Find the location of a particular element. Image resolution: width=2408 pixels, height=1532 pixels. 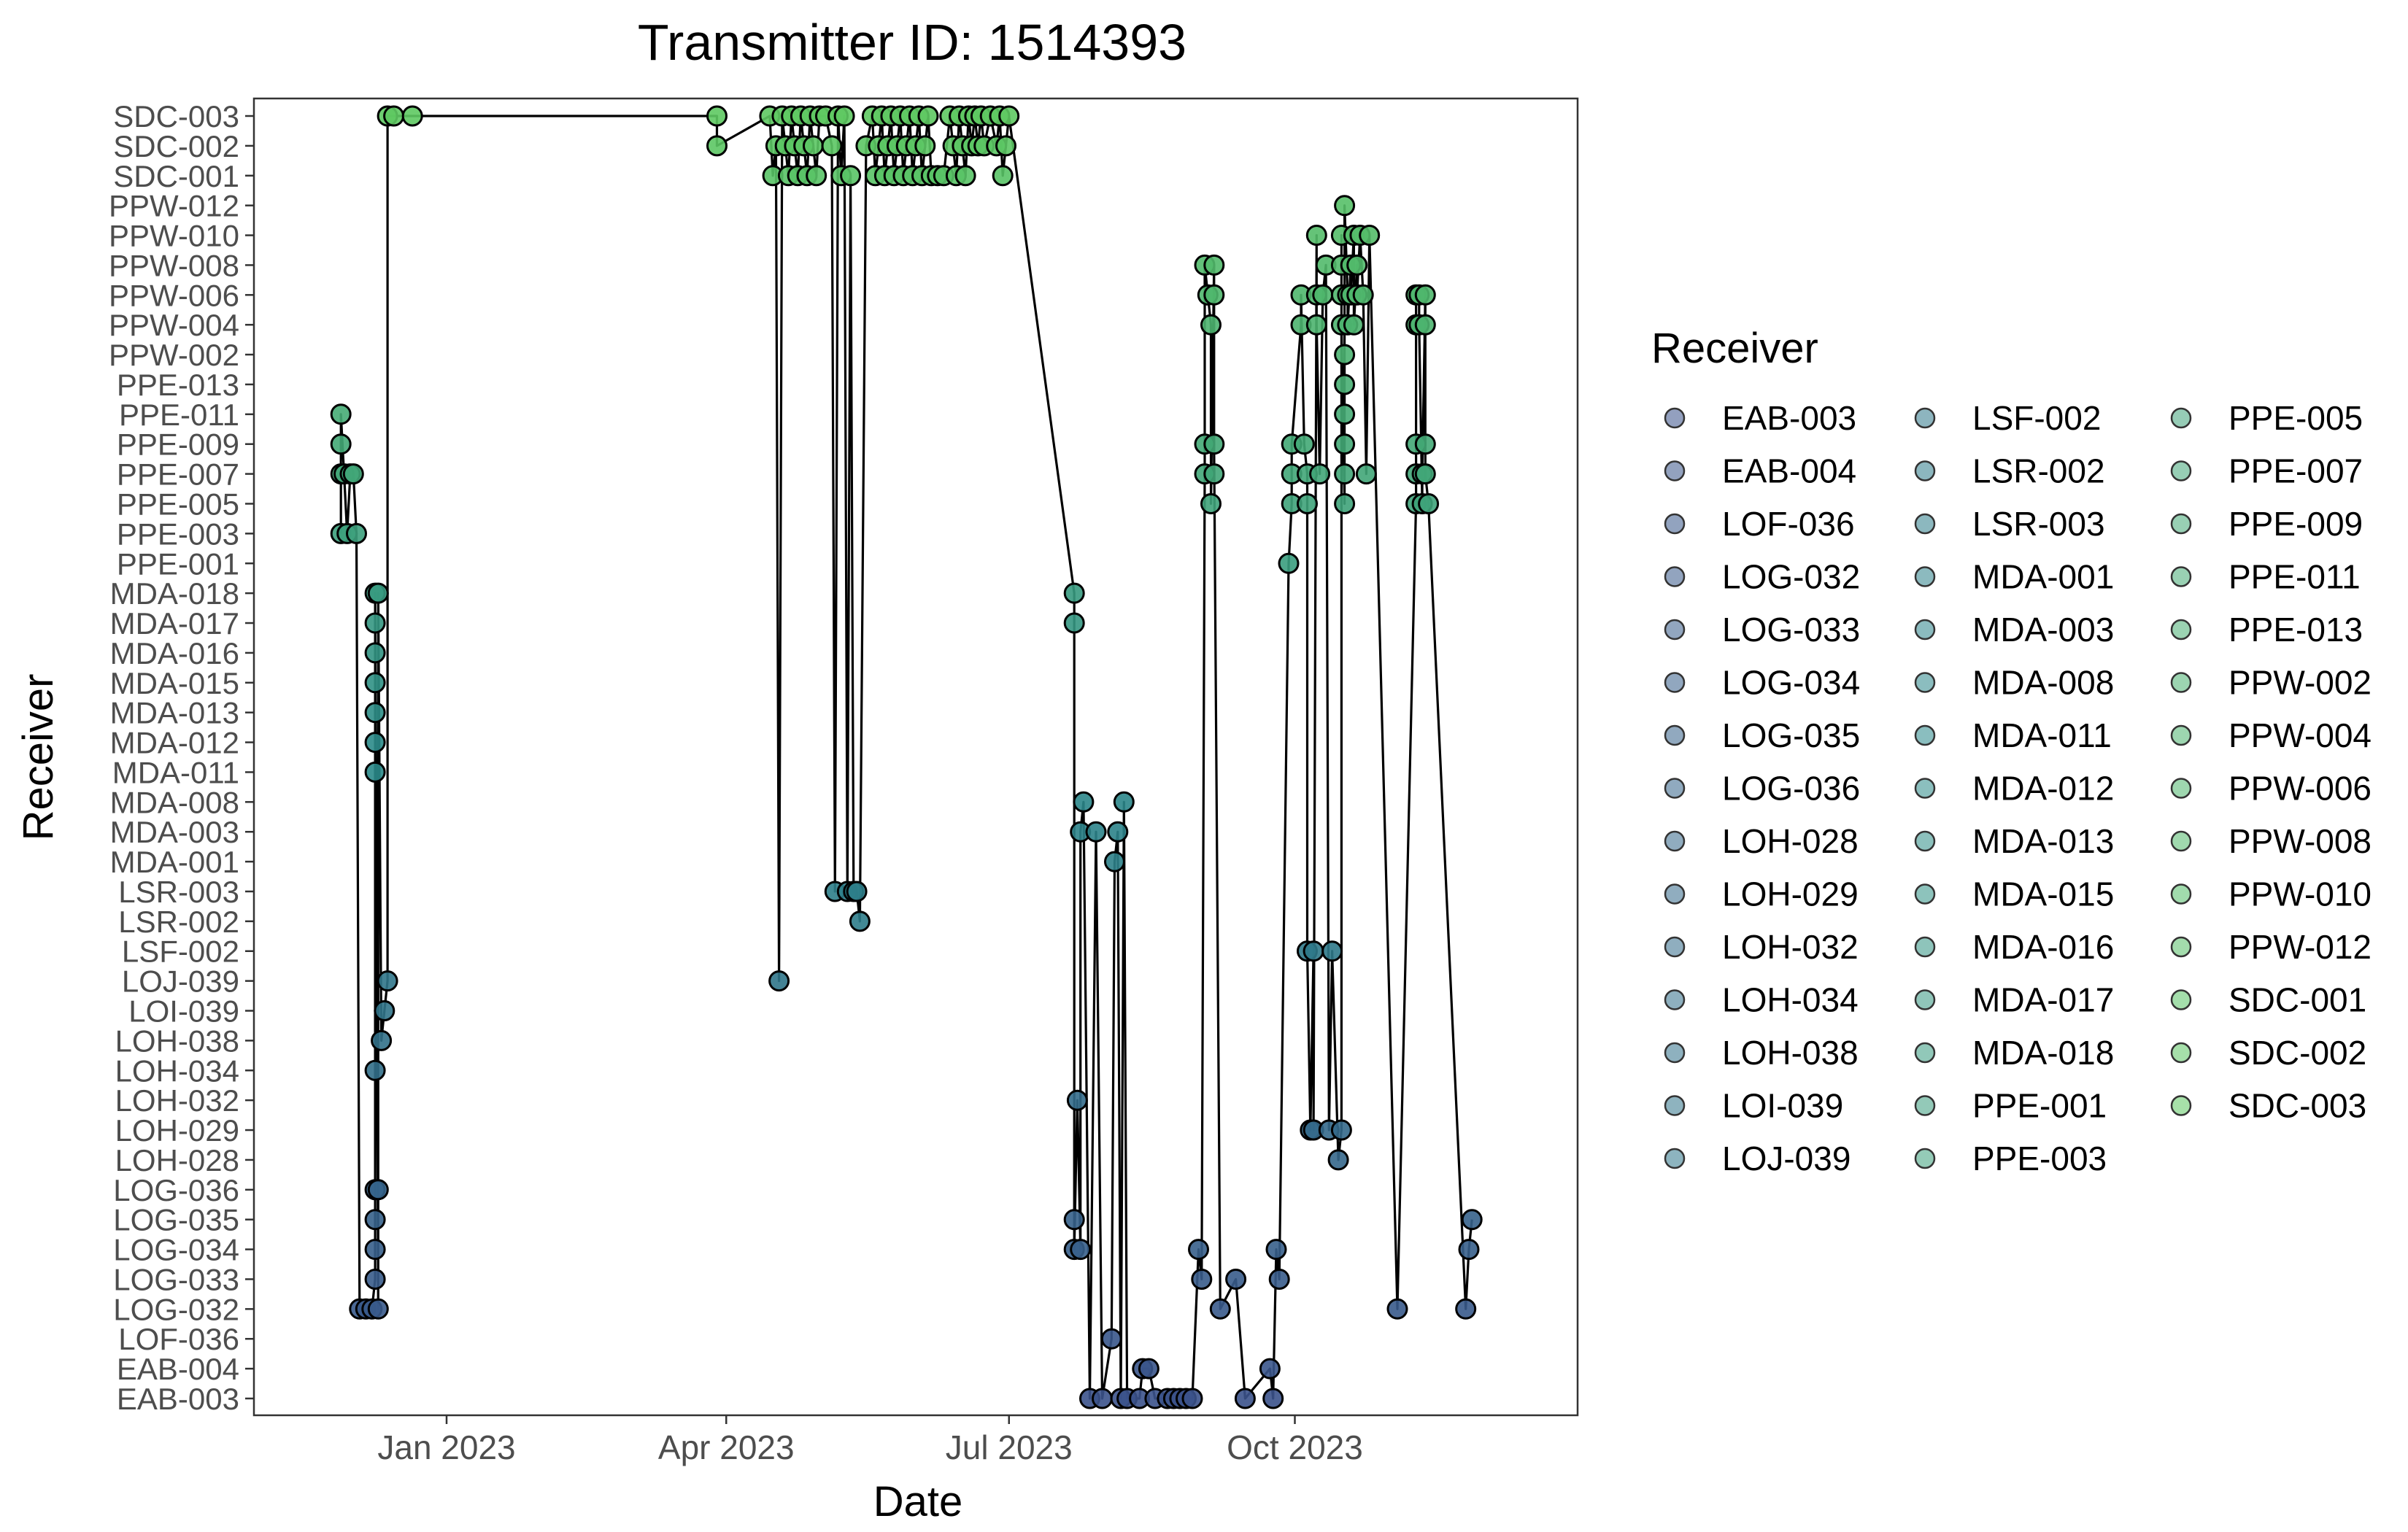

legend-label: SDC-001 is located at coordinates (2297, 1000).